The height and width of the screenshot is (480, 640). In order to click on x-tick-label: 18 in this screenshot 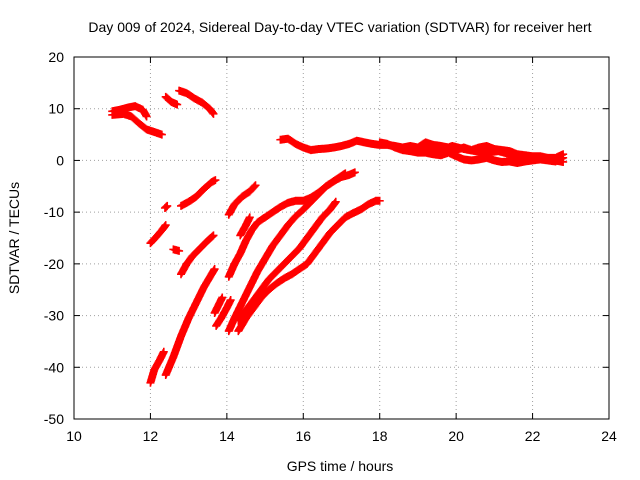, I will do `click(380, 436)`.